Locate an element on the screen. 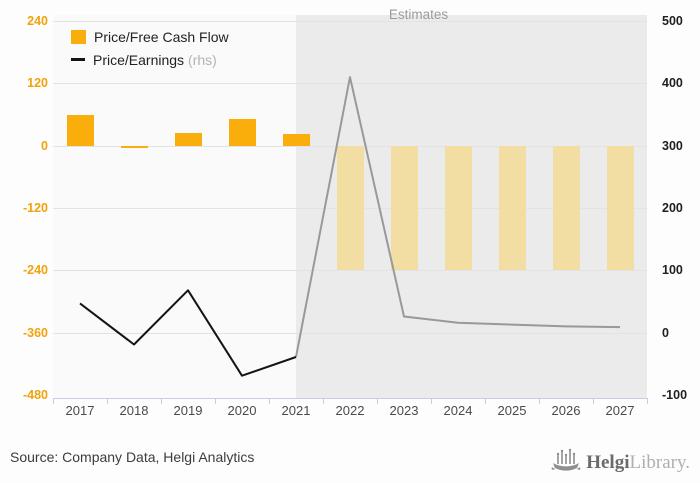 This screenshot has width=700, height=483. legend-label-rhs: (rhs) is located at coordinates (202, 59).